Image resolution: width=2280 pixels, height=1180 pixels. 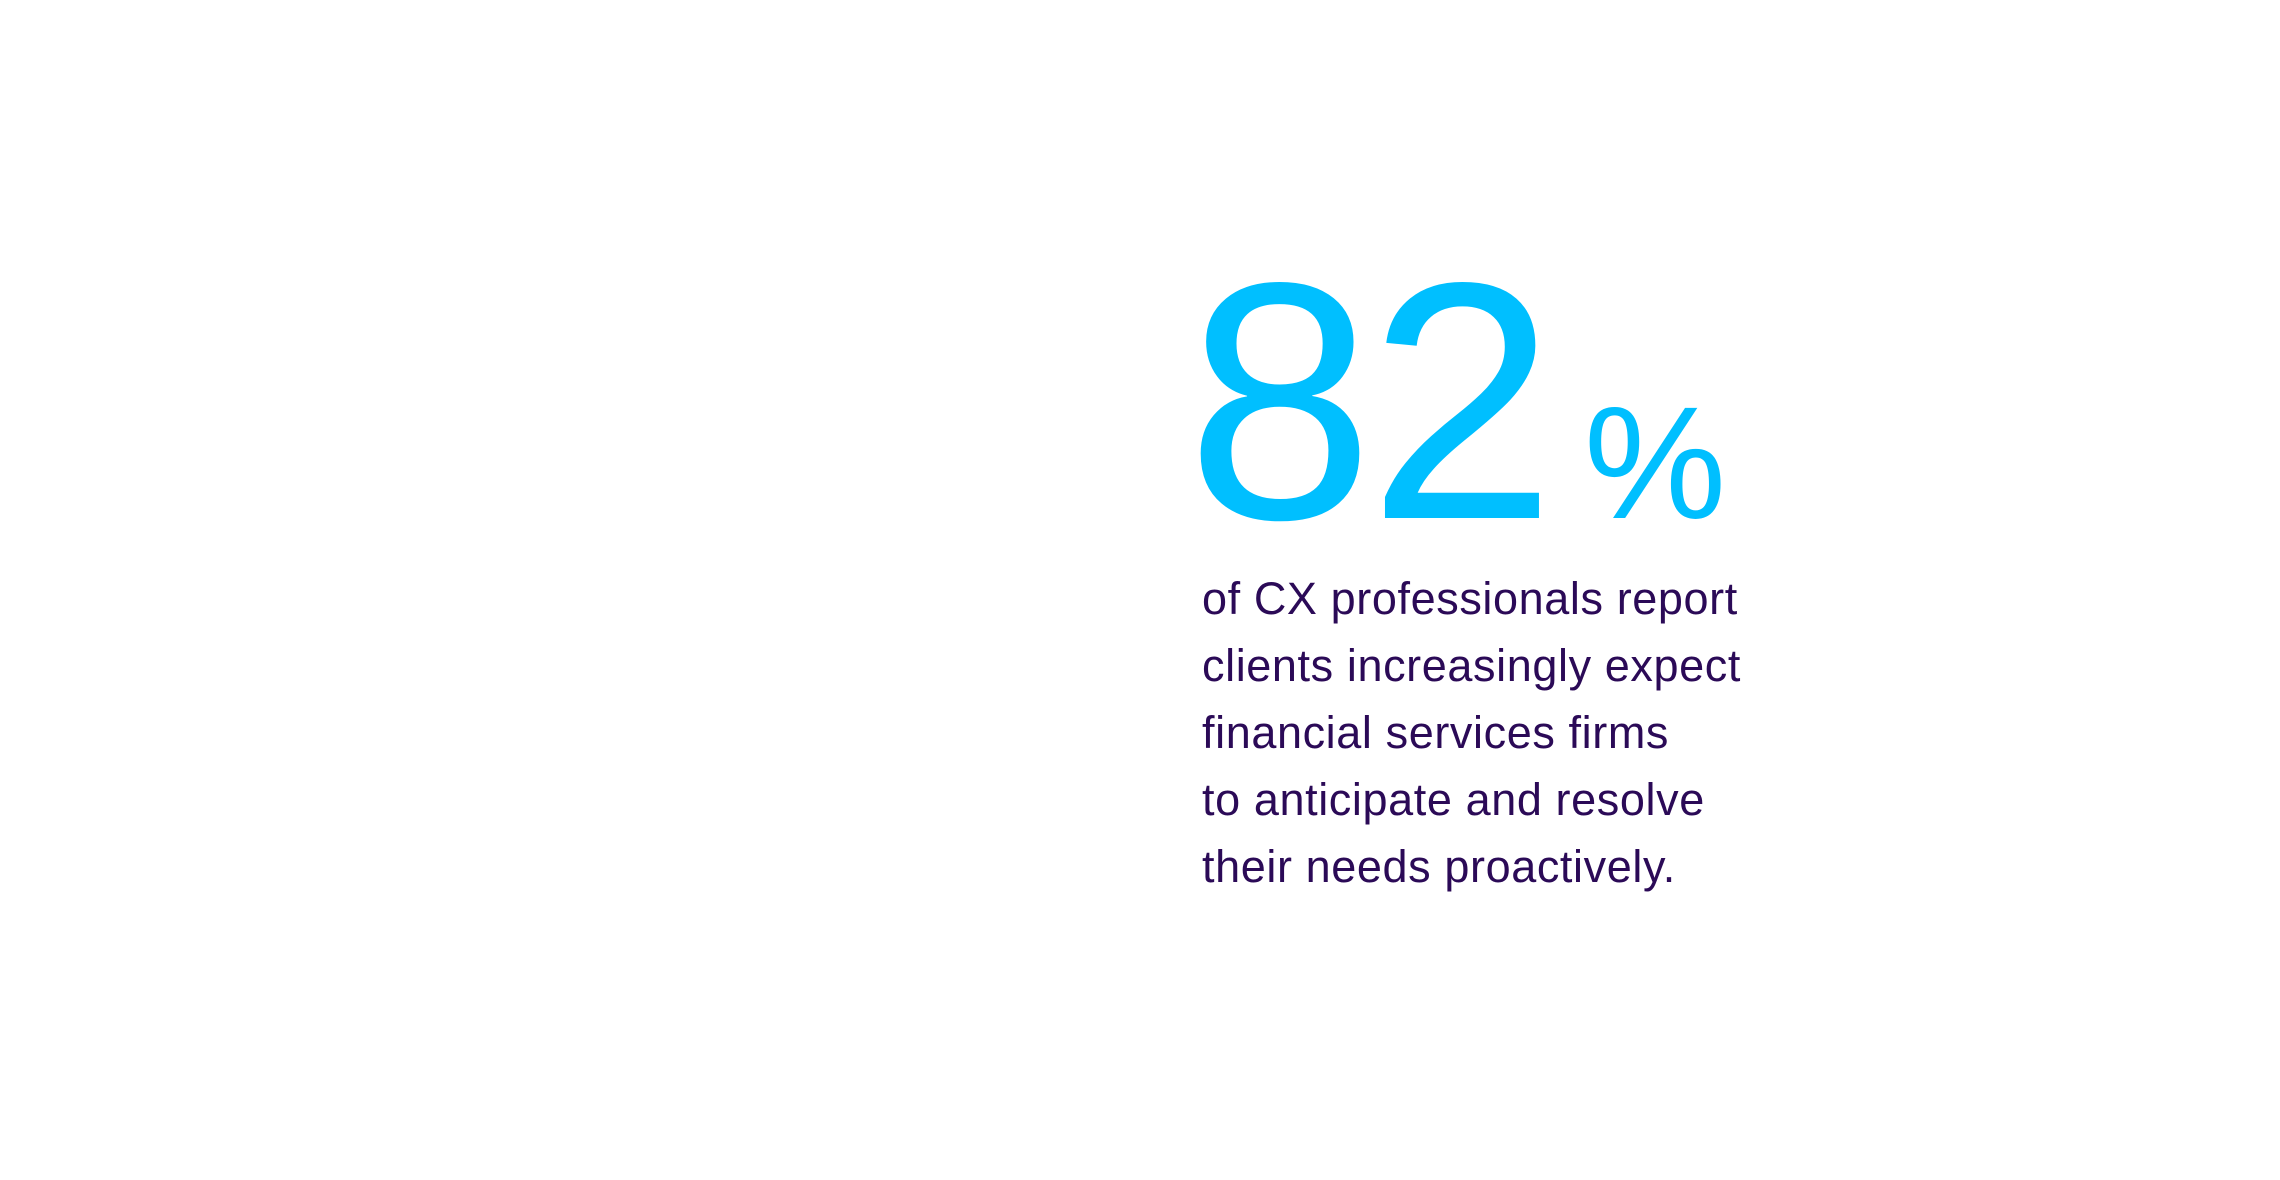 I want to click on statistic-value: 82, so click(x=1371, y=401).